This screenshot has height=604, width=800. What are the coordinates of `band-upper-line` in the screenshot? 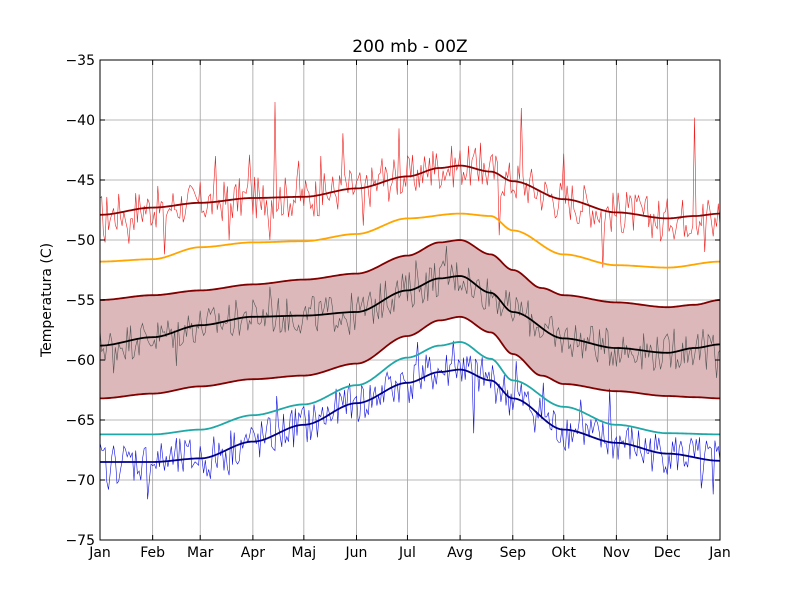 It's located at (410, 274).